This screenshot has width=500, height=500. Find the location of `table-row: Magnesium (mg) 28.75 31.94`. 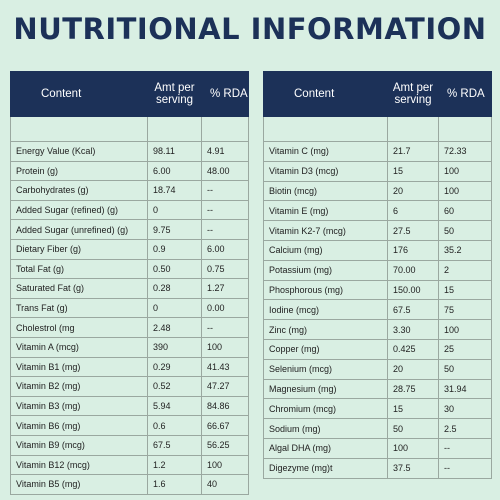

table-row: Magnesium (mg) 28.75 31.94 is located at coordinates (377, 389).